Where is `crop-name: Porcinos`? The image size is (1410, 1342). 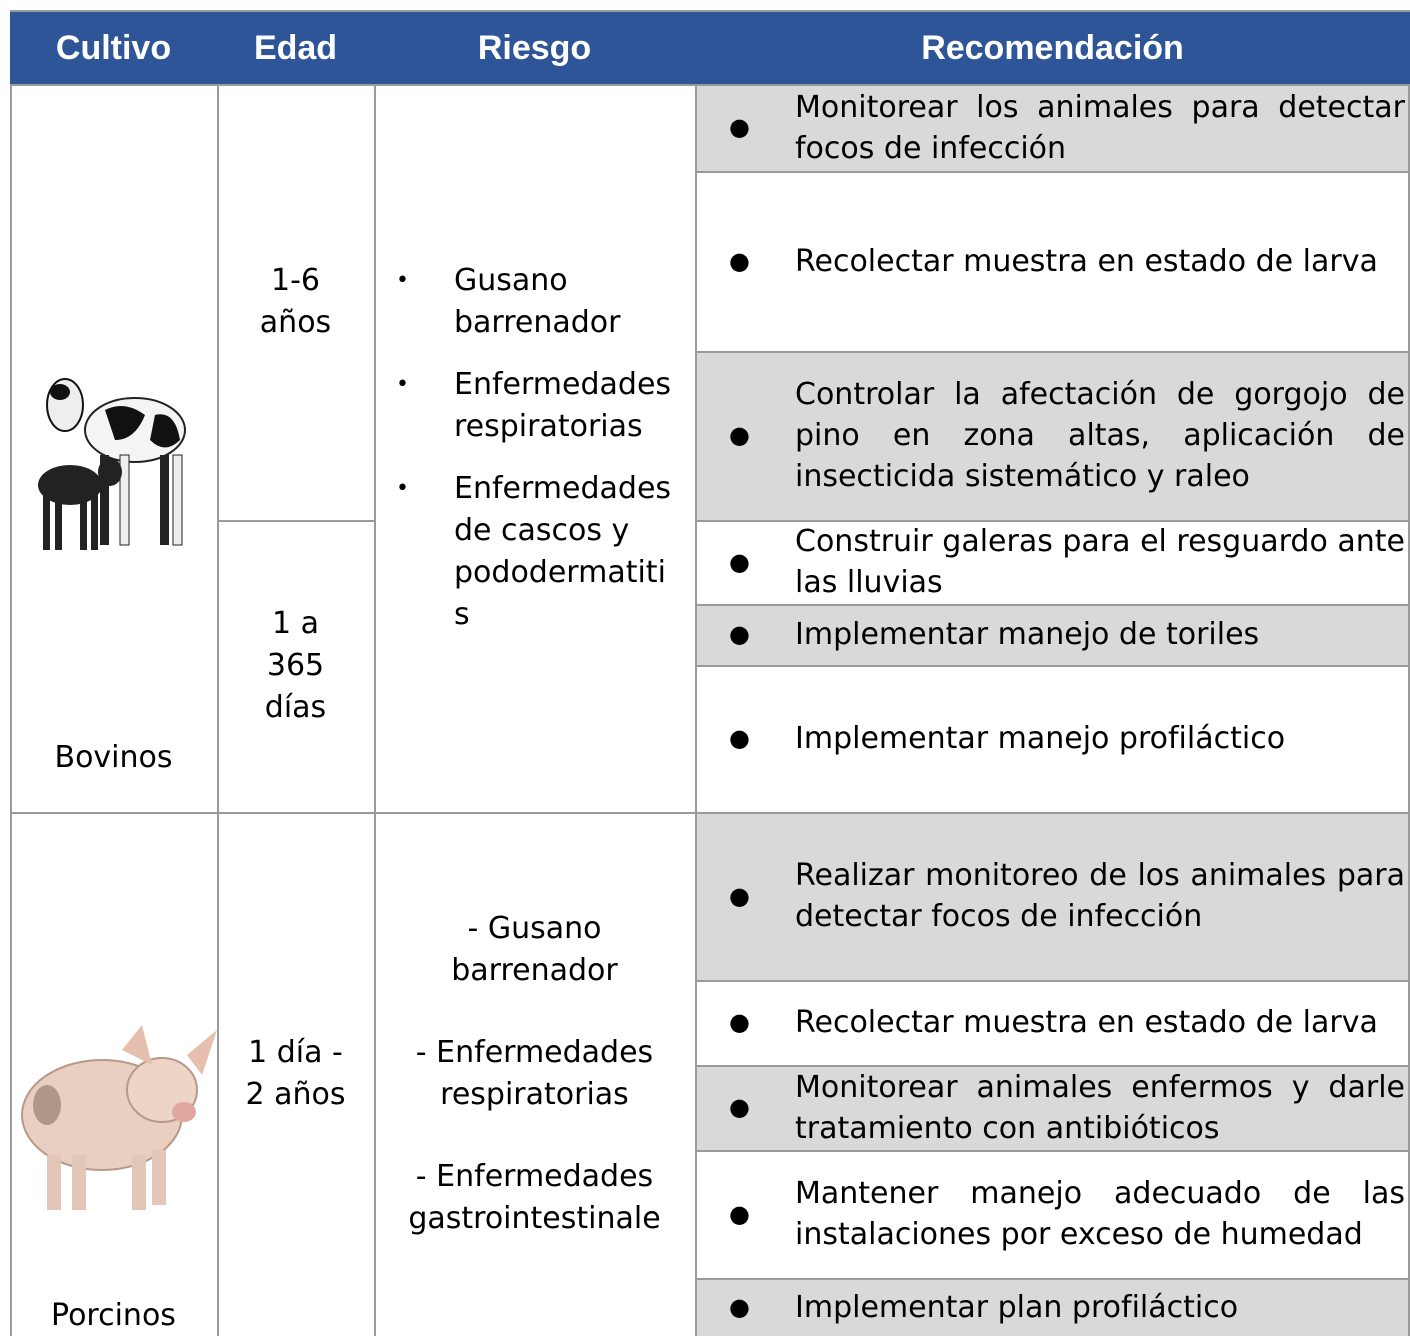 crop-name: Porcinos is located at coordinates (113, 1315).